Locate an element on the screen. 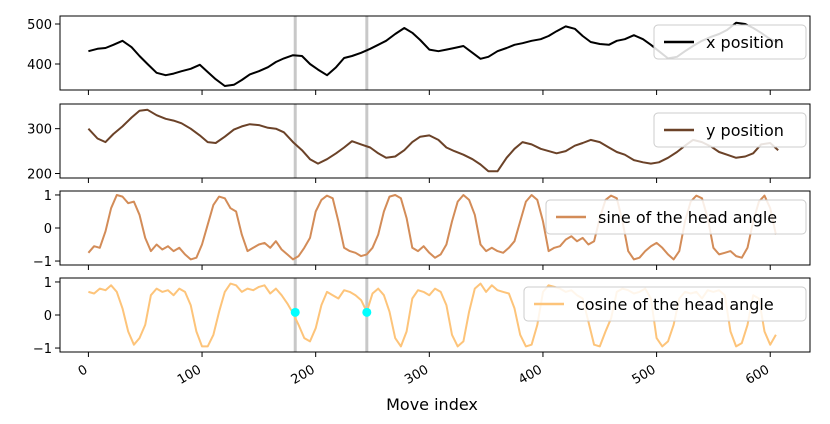 Image resolution: width=830 pixels, height=424 pixels. legend: x position is located at coordinates (730, 42).